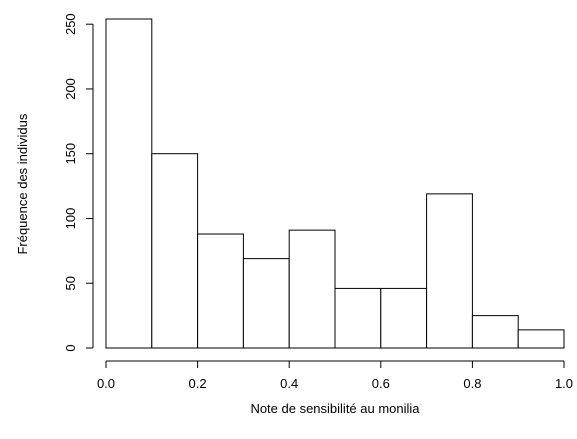  I want to click on x-tick-label: 0.6, so click(381, 383).